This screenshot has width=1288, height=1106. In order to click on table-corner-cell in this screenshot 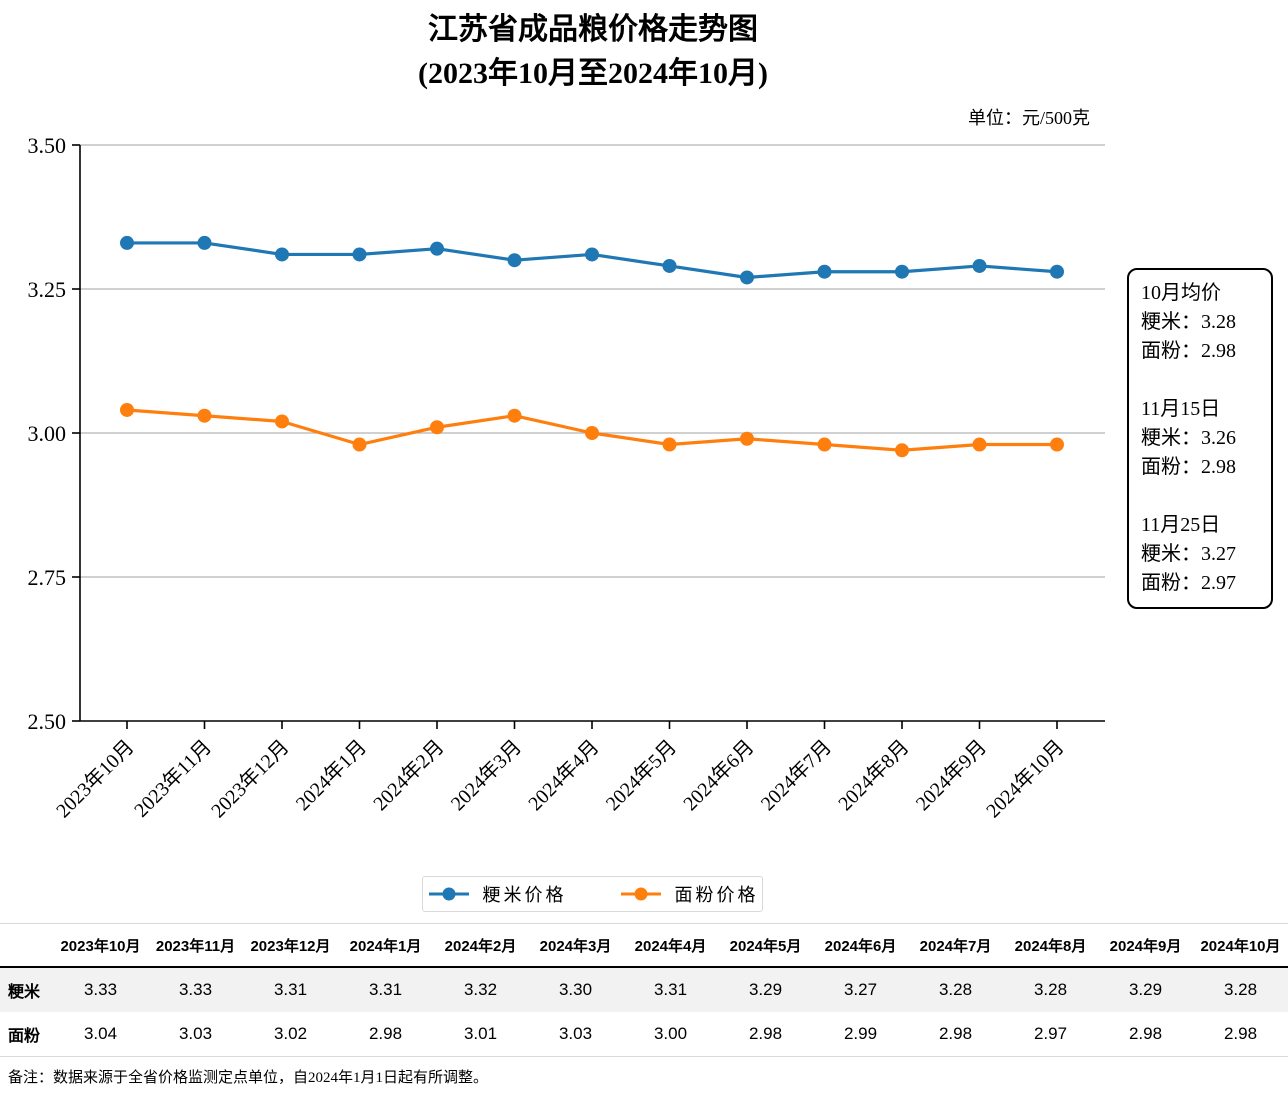, I will do `click(26, 946)`.